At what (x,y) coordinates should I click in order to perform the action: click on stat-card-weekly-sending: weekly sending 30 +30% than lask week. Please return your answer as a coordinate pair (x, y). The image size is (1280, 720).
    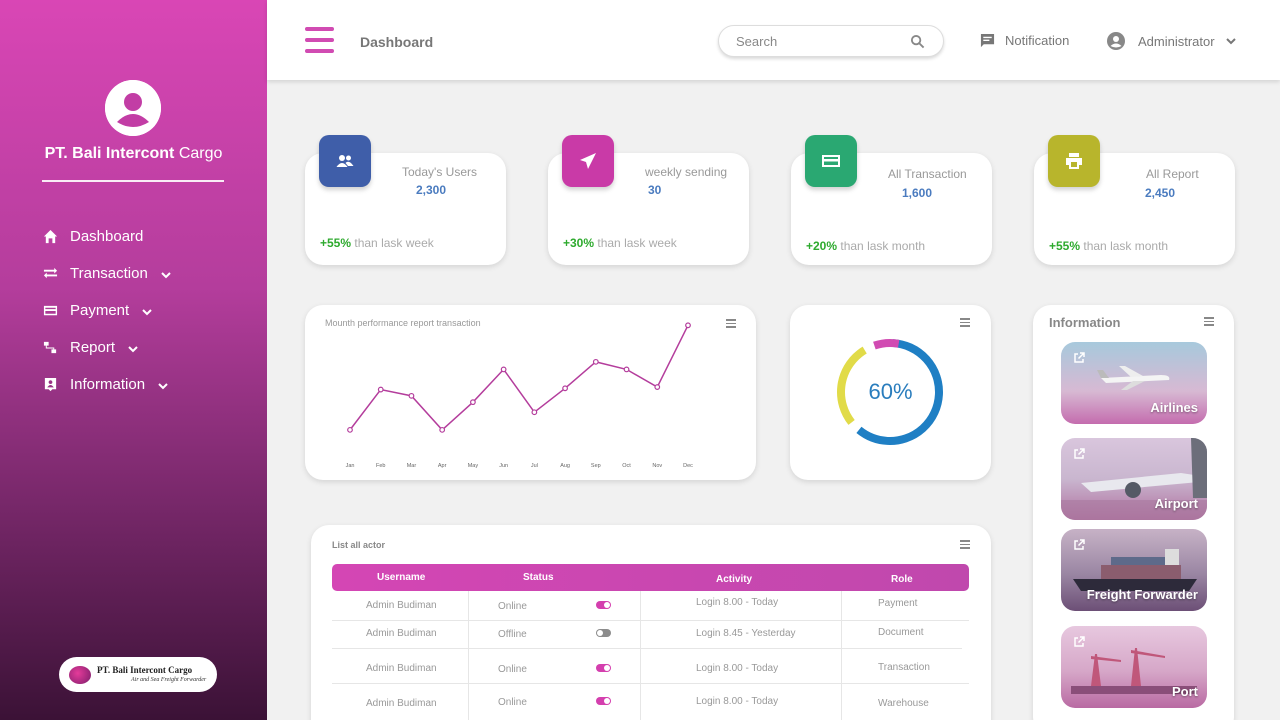
    Looking at the image, I should click on (648, 200).